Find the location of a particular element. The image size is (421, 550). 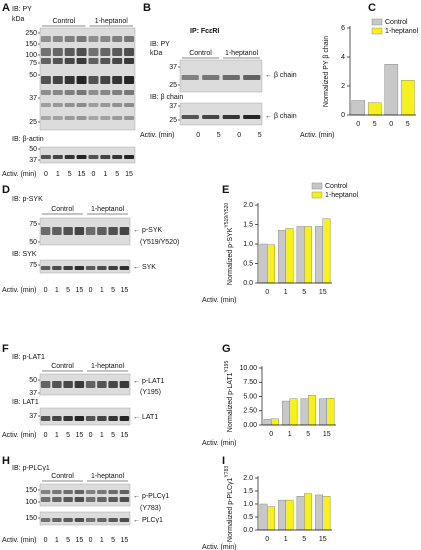

kda-label: 25 is located at coordinates (173, 85).